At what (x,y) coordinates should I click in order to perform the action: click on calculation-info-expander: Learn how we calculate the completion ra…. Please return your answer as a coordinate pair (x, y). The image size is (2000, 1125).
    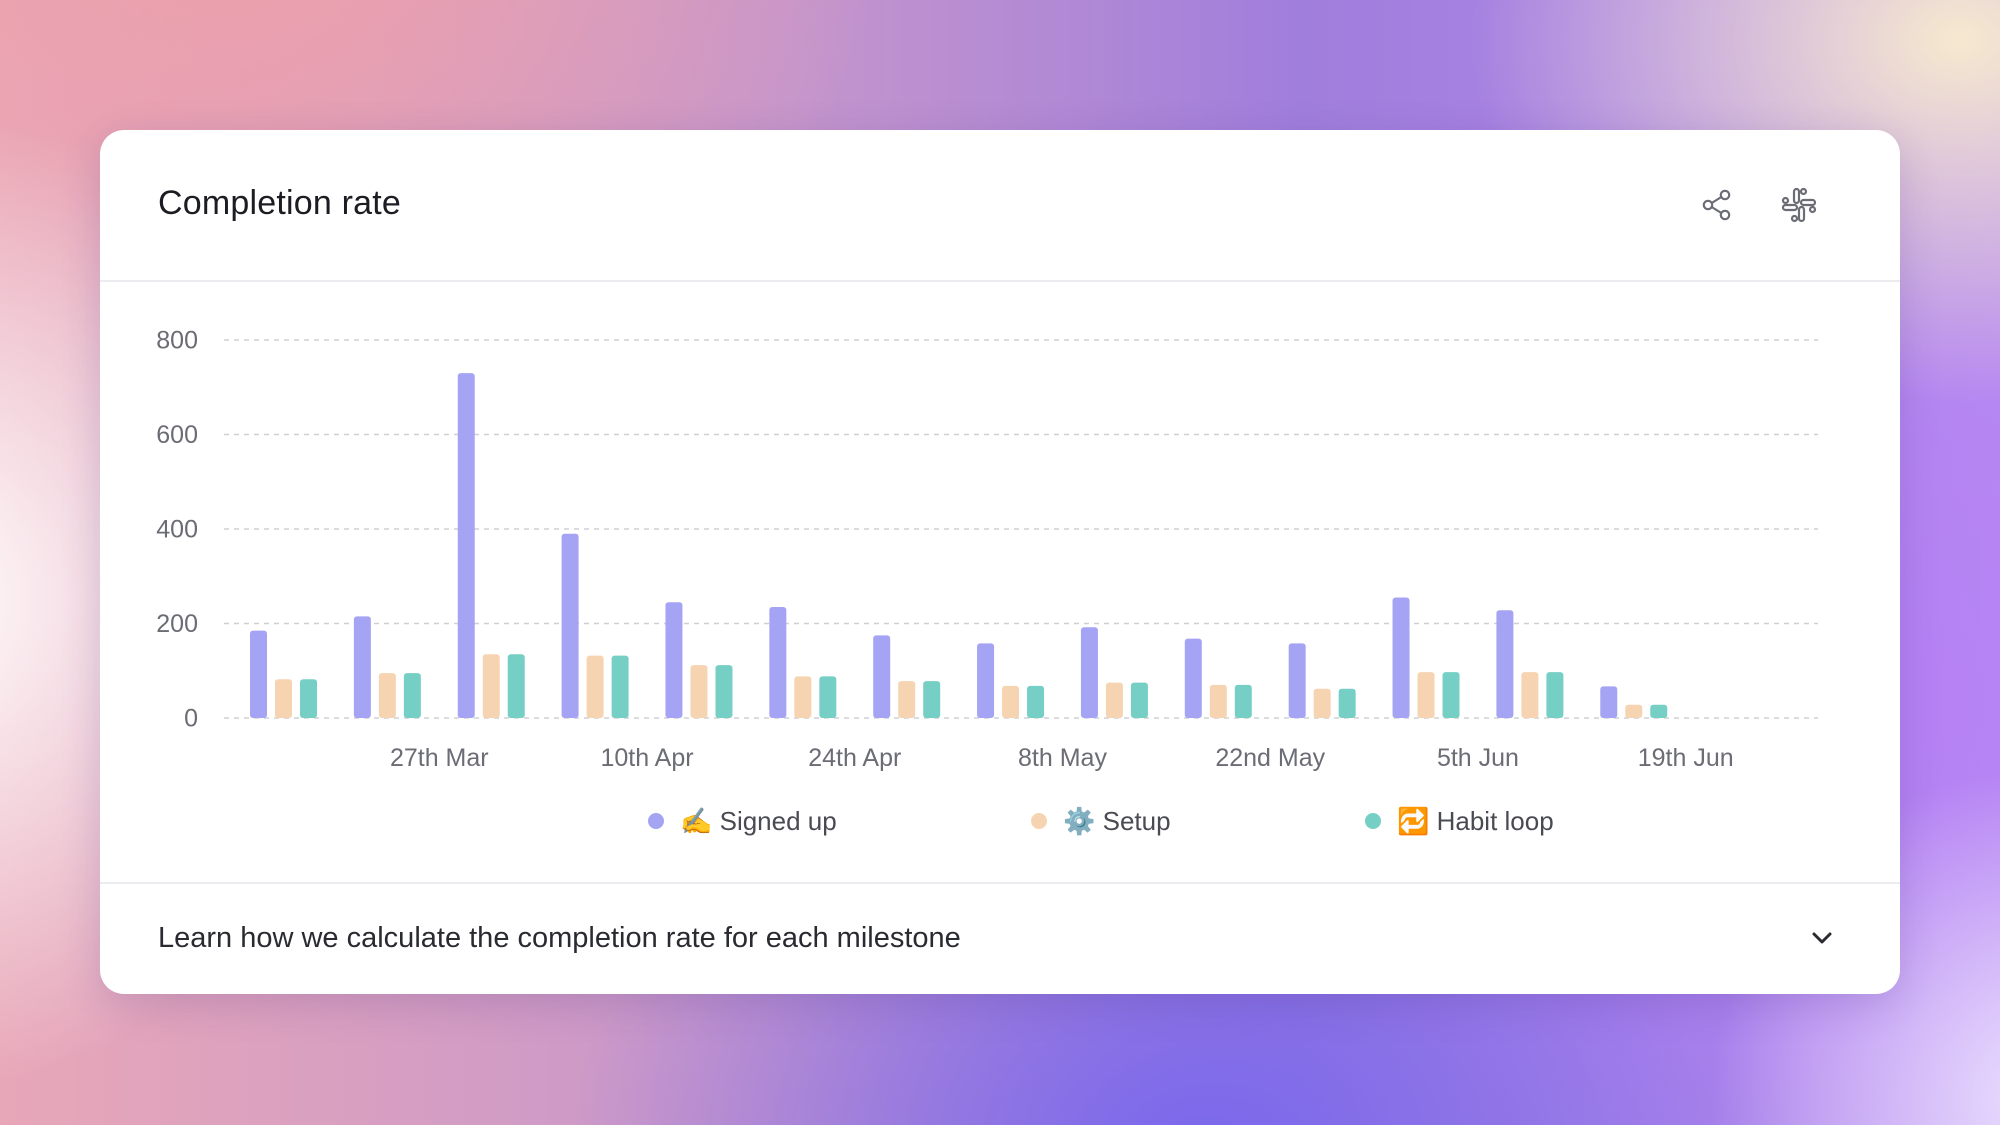
    Looking at the image, I should click on (1000, 938).